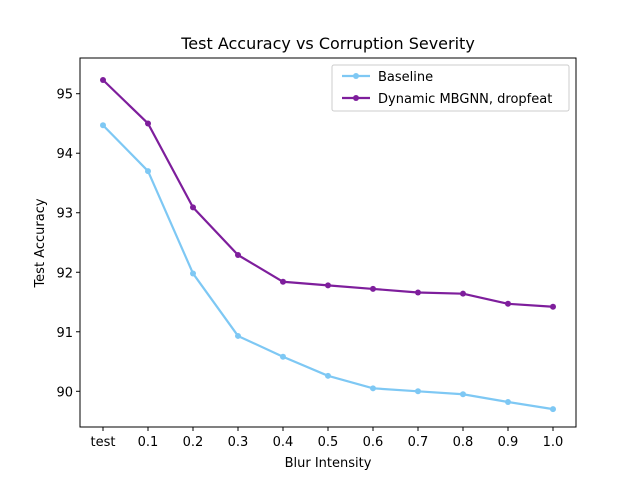 This screenshot has height=480, width=640. I want to click on x-tick-label: 0.4, so click(283, 442).